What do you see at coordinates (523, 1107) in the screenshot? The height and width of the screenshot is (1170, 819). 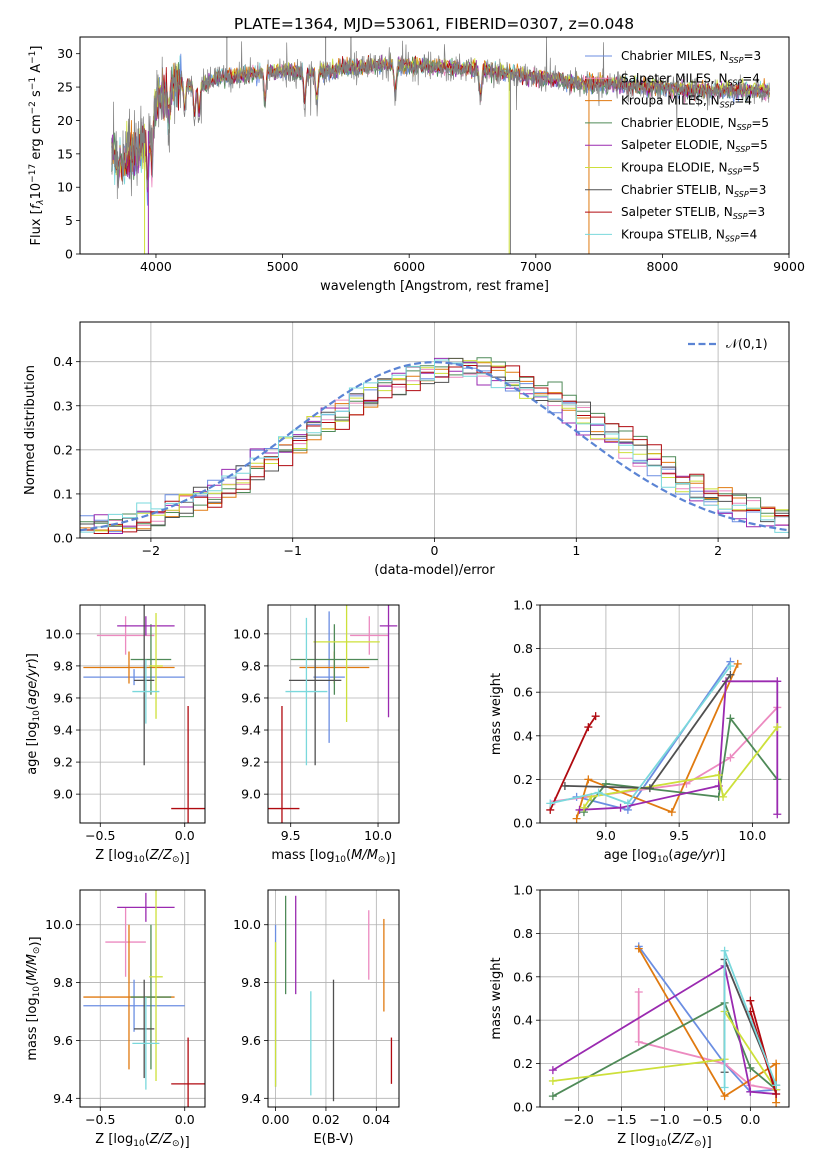 I see `y-tick-label: 0.0` at bounding box center [523, 1107].